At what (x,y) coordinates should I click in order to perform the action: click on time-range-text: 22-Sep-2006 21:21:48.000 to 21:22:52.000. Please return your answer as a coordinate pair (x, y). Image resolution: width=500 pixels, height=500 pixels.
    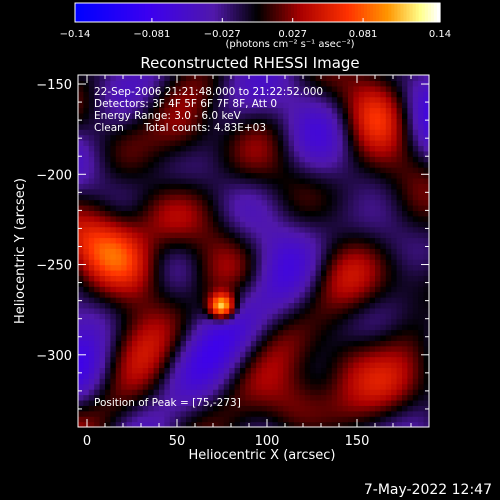
    Looking at the image, I should click on (209, 92).